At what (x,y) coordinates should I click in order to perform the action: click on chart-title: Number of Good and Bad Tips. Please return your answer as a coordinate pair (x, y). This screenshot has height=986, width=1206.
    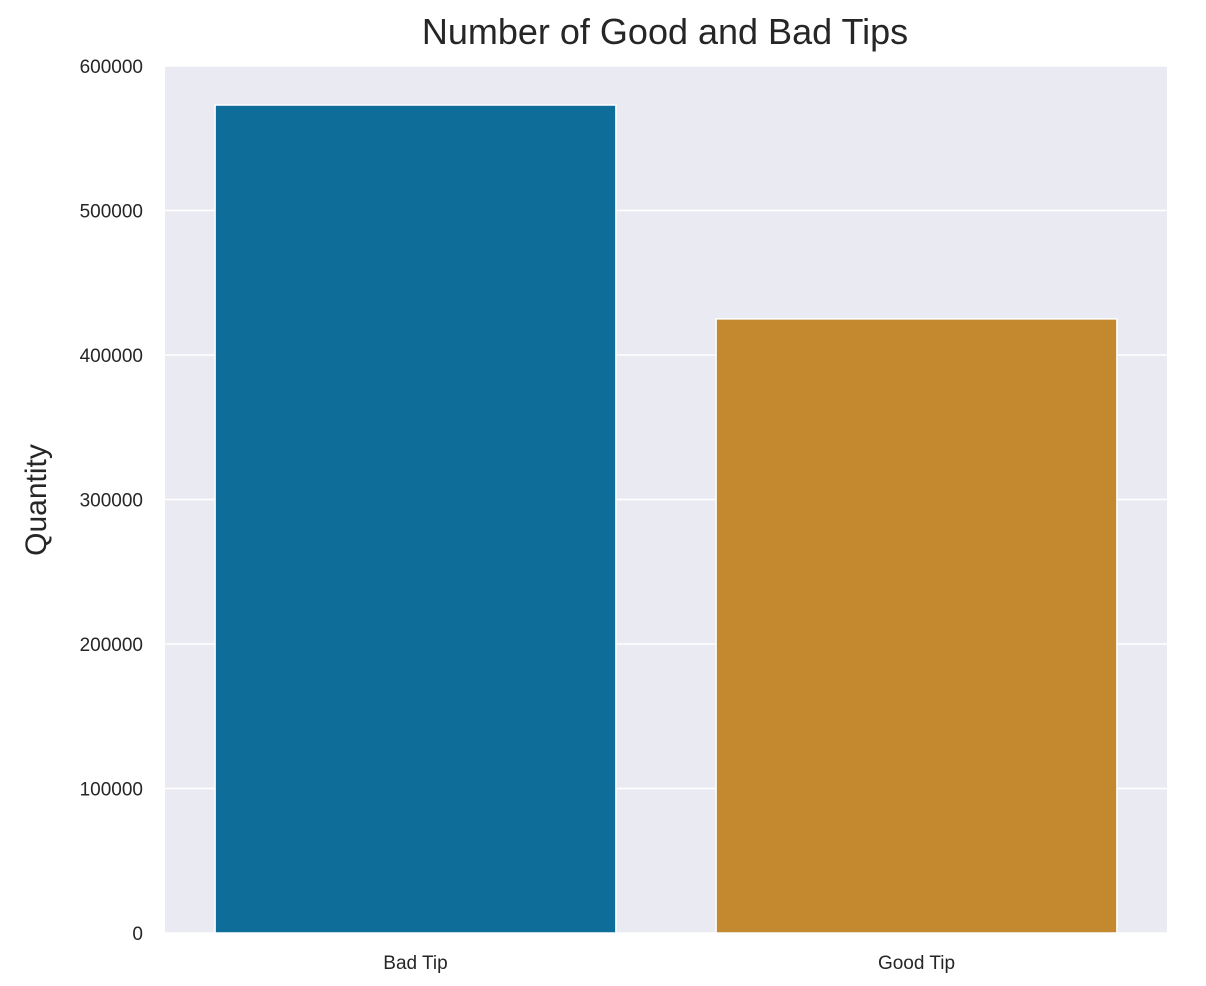
    Looking at the image, I should click on (665, 31).